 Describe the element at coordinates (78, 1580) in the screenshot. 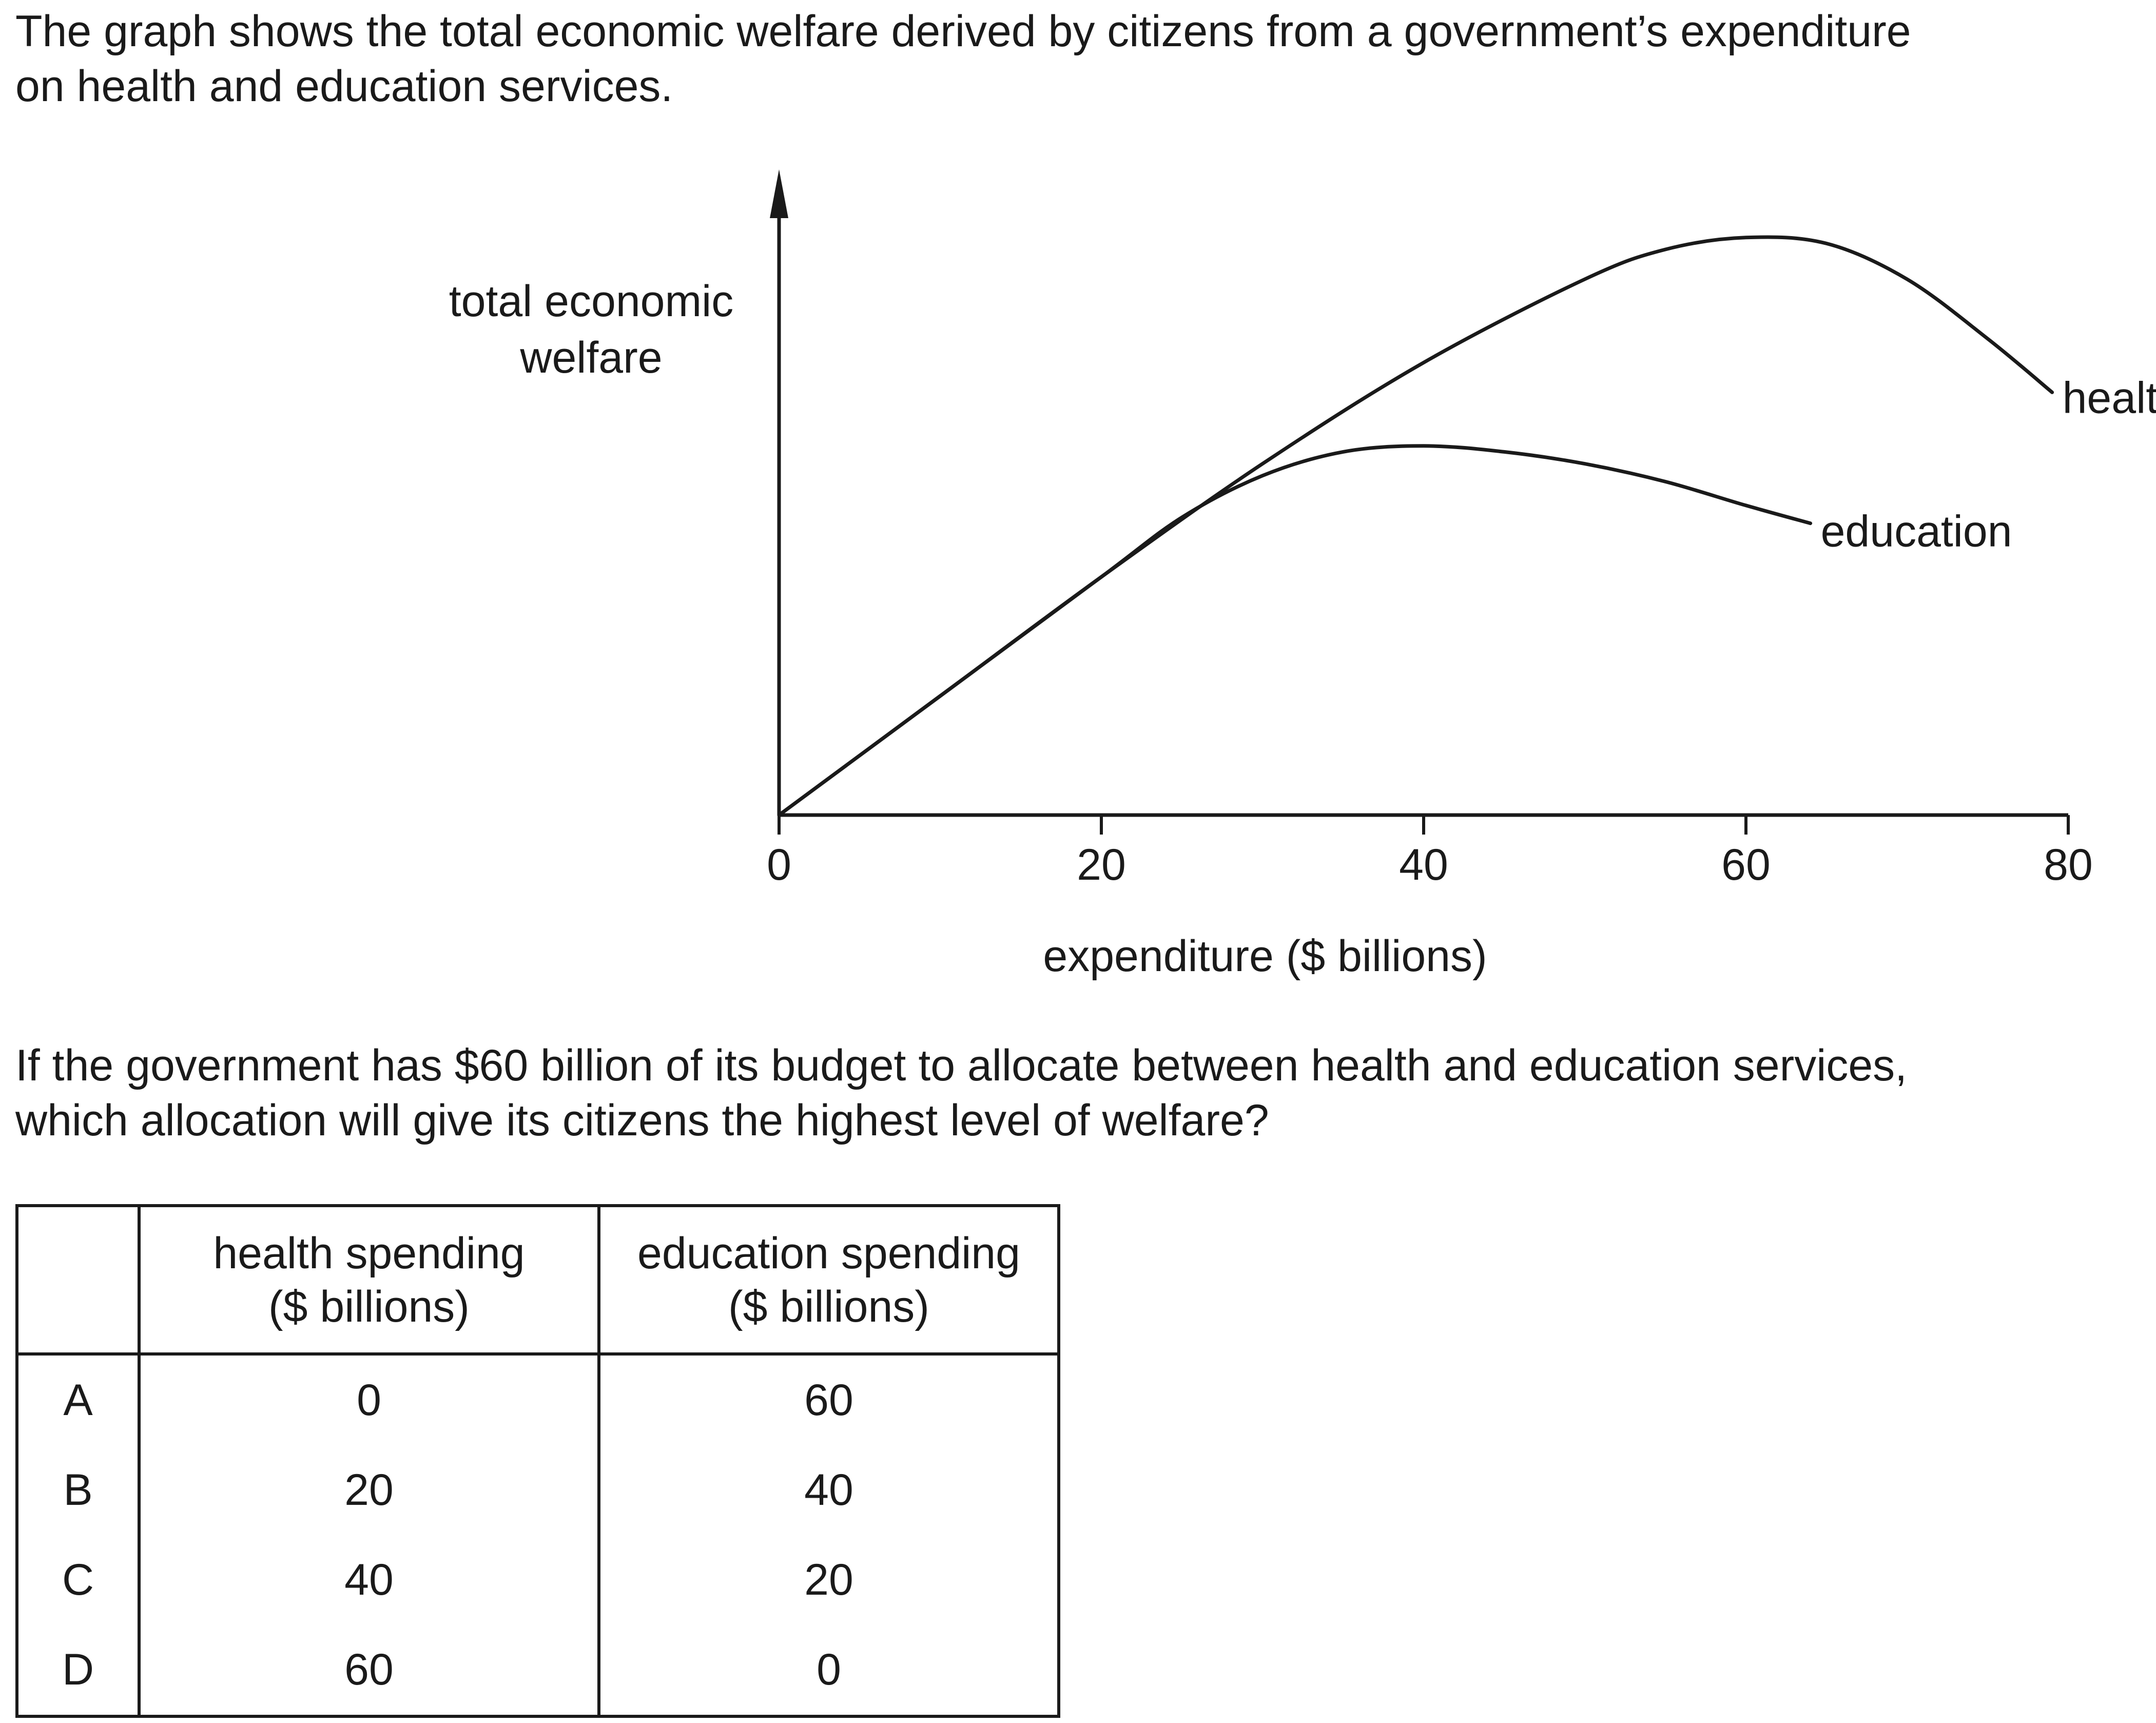

I see `option-letter: C` at that location.